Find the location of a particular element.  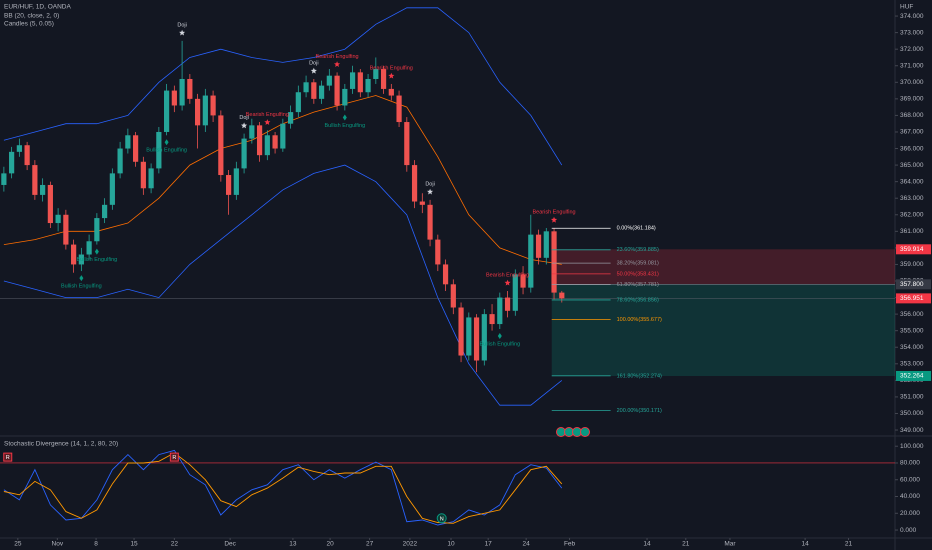

fib-label: 50.00%(358.431) is located at coordinates (638, 274).